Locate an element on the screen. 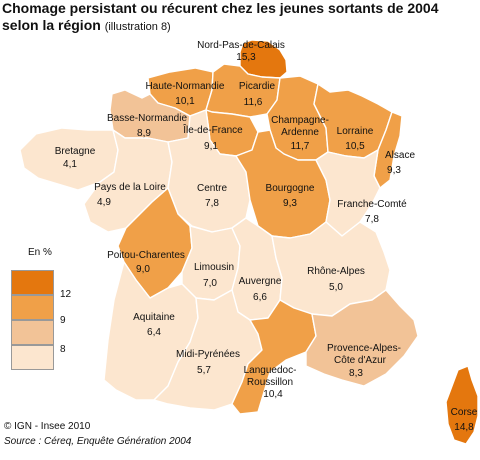 The width and height of the screenshot is (480, 460). label-ardenne: Ardenne is located at coordinates (300, 132).